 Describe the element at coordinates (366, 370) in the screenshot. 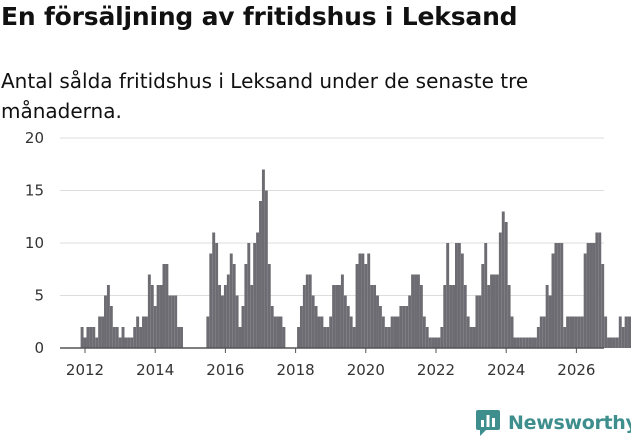

I see `x-tick-label: 2020` at that location.